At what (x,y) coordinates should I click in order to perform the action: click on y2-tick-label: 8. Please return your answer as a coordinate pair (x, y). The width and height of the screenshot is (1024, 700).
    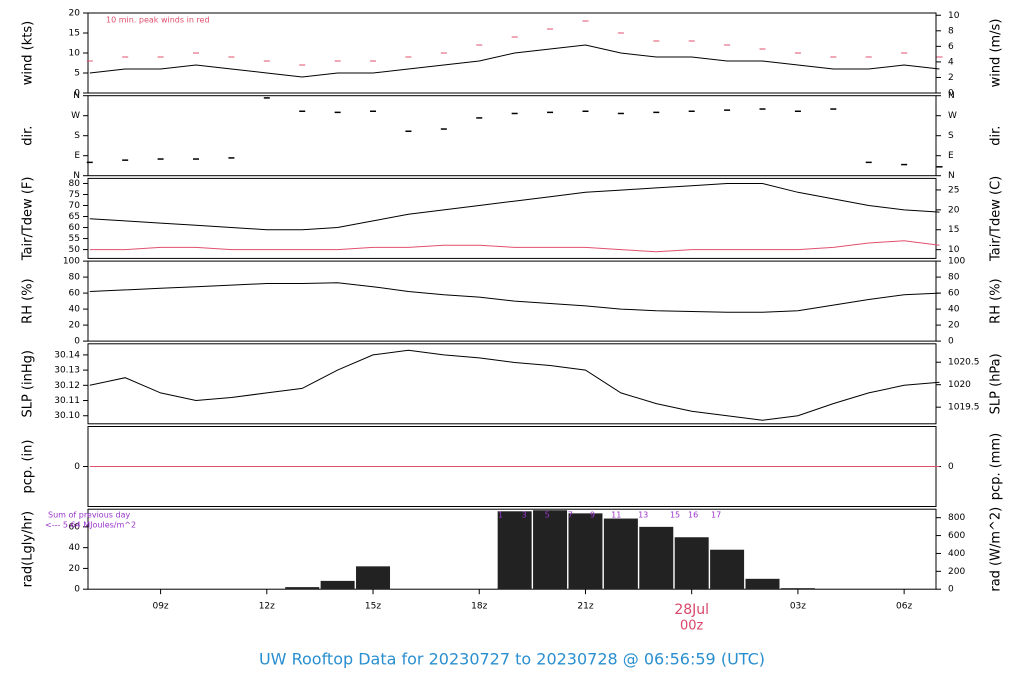
    Looking at the image, I should click on (951, 31).